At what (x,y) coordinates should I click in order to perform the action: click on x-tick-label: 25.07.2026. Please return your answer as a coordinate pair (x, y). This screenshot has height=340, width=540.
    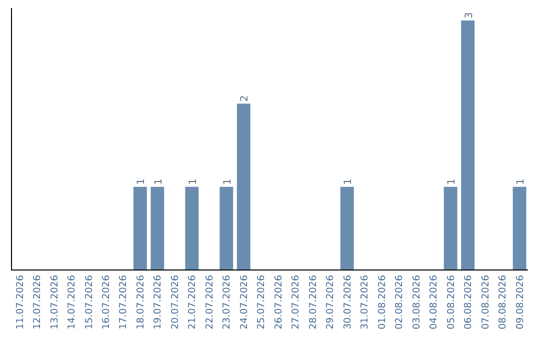
    Looking at the image, I should click on (262, 302).